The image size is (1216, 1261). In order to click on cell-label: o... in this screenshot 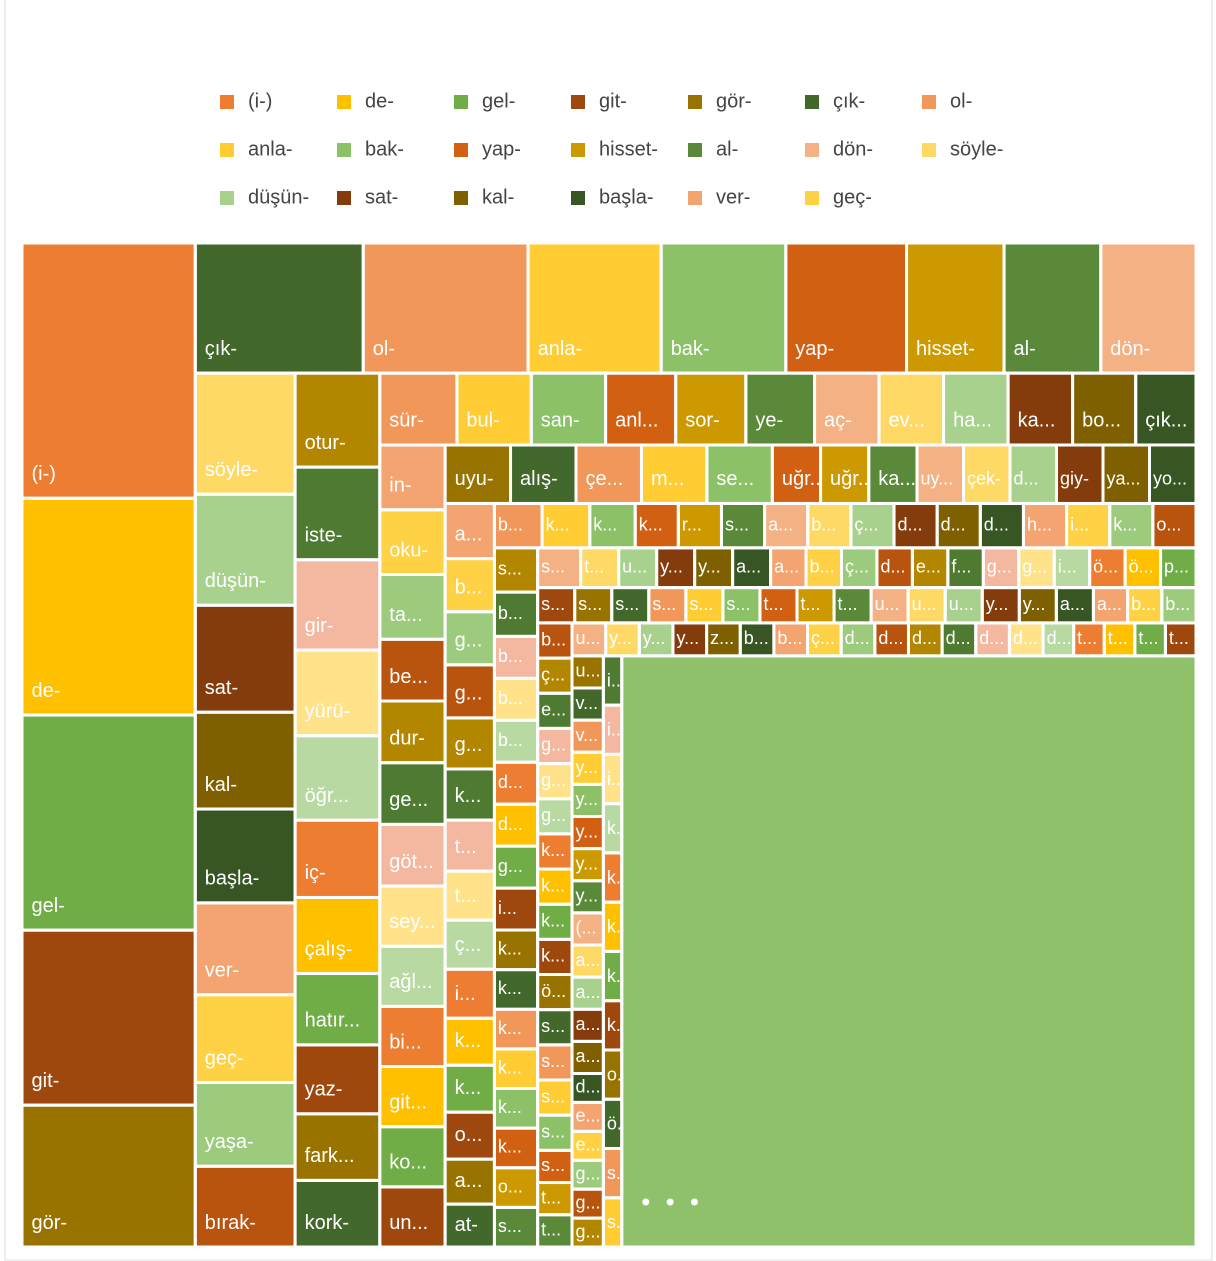, I will do `click(510, 1186)`.